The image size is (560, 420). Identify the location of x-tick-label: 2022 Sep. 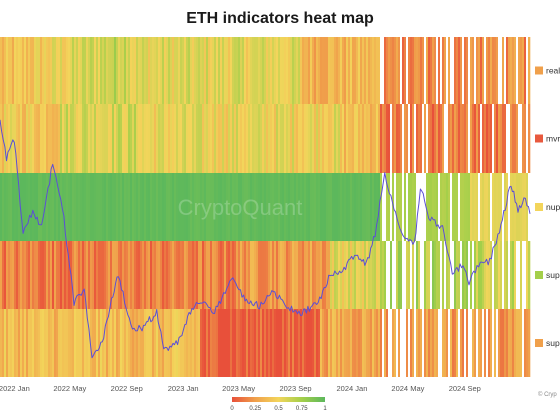
(127, 388).